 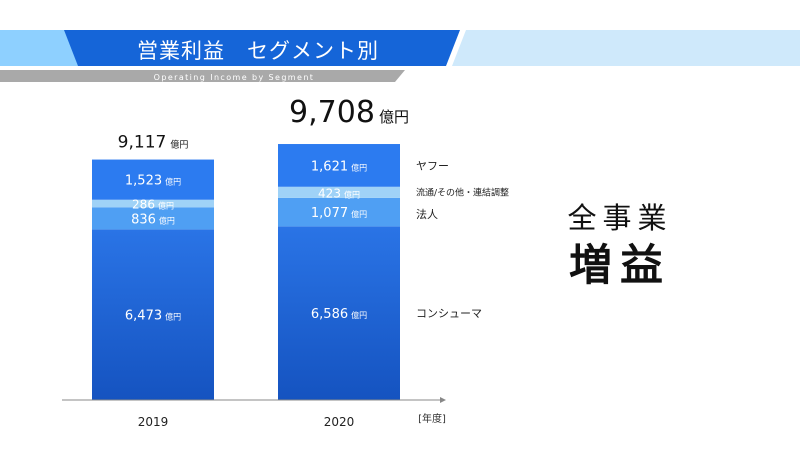 I want to click on legend-entry-1: 法人, so click(x=427, y=214).